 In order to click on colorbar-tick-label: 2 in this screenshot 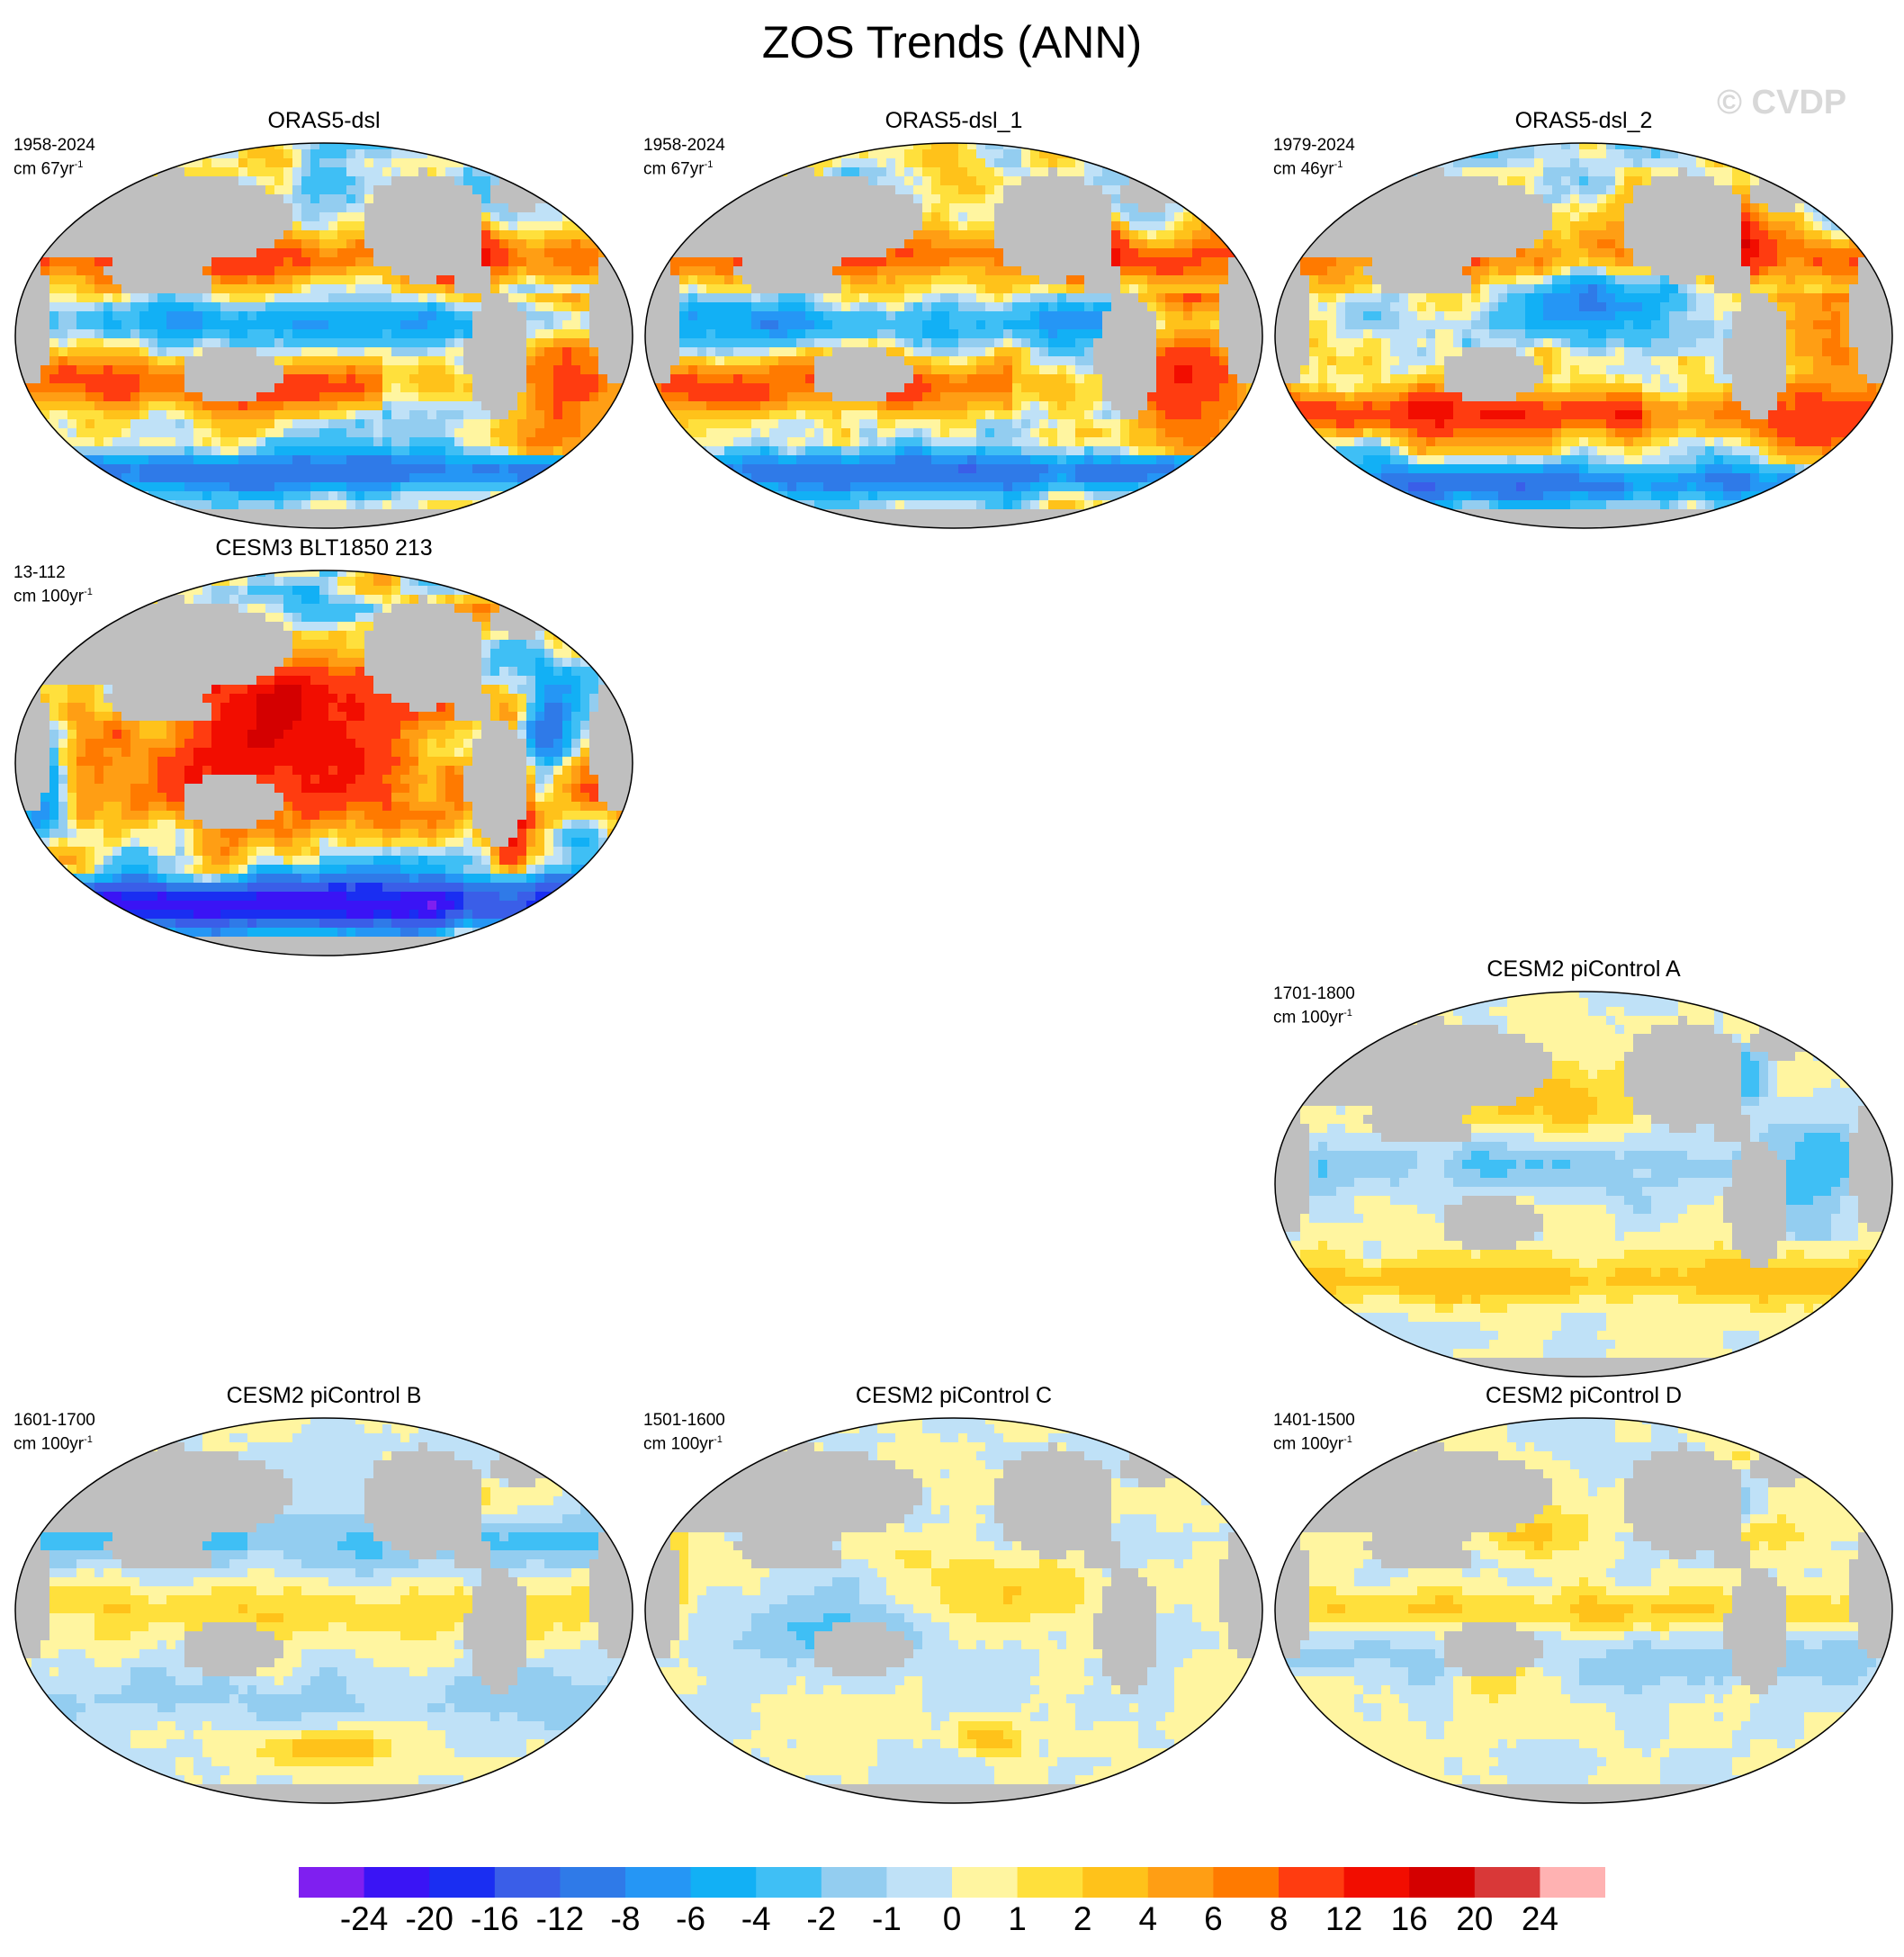, I will do `click(1082, 1919)`.